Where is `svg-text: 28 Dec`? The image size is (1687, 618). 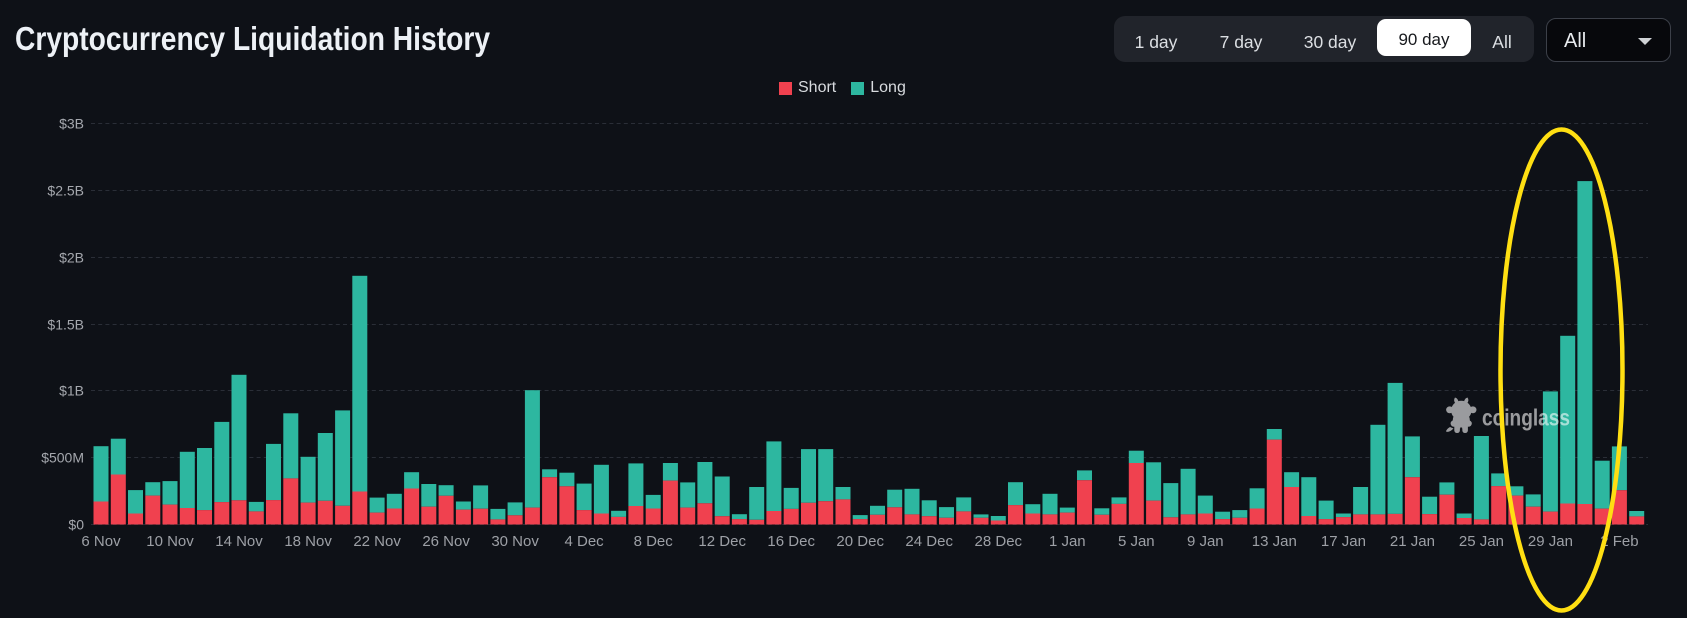
svg-text: 28 Dec is located at coordinates (999, 541).